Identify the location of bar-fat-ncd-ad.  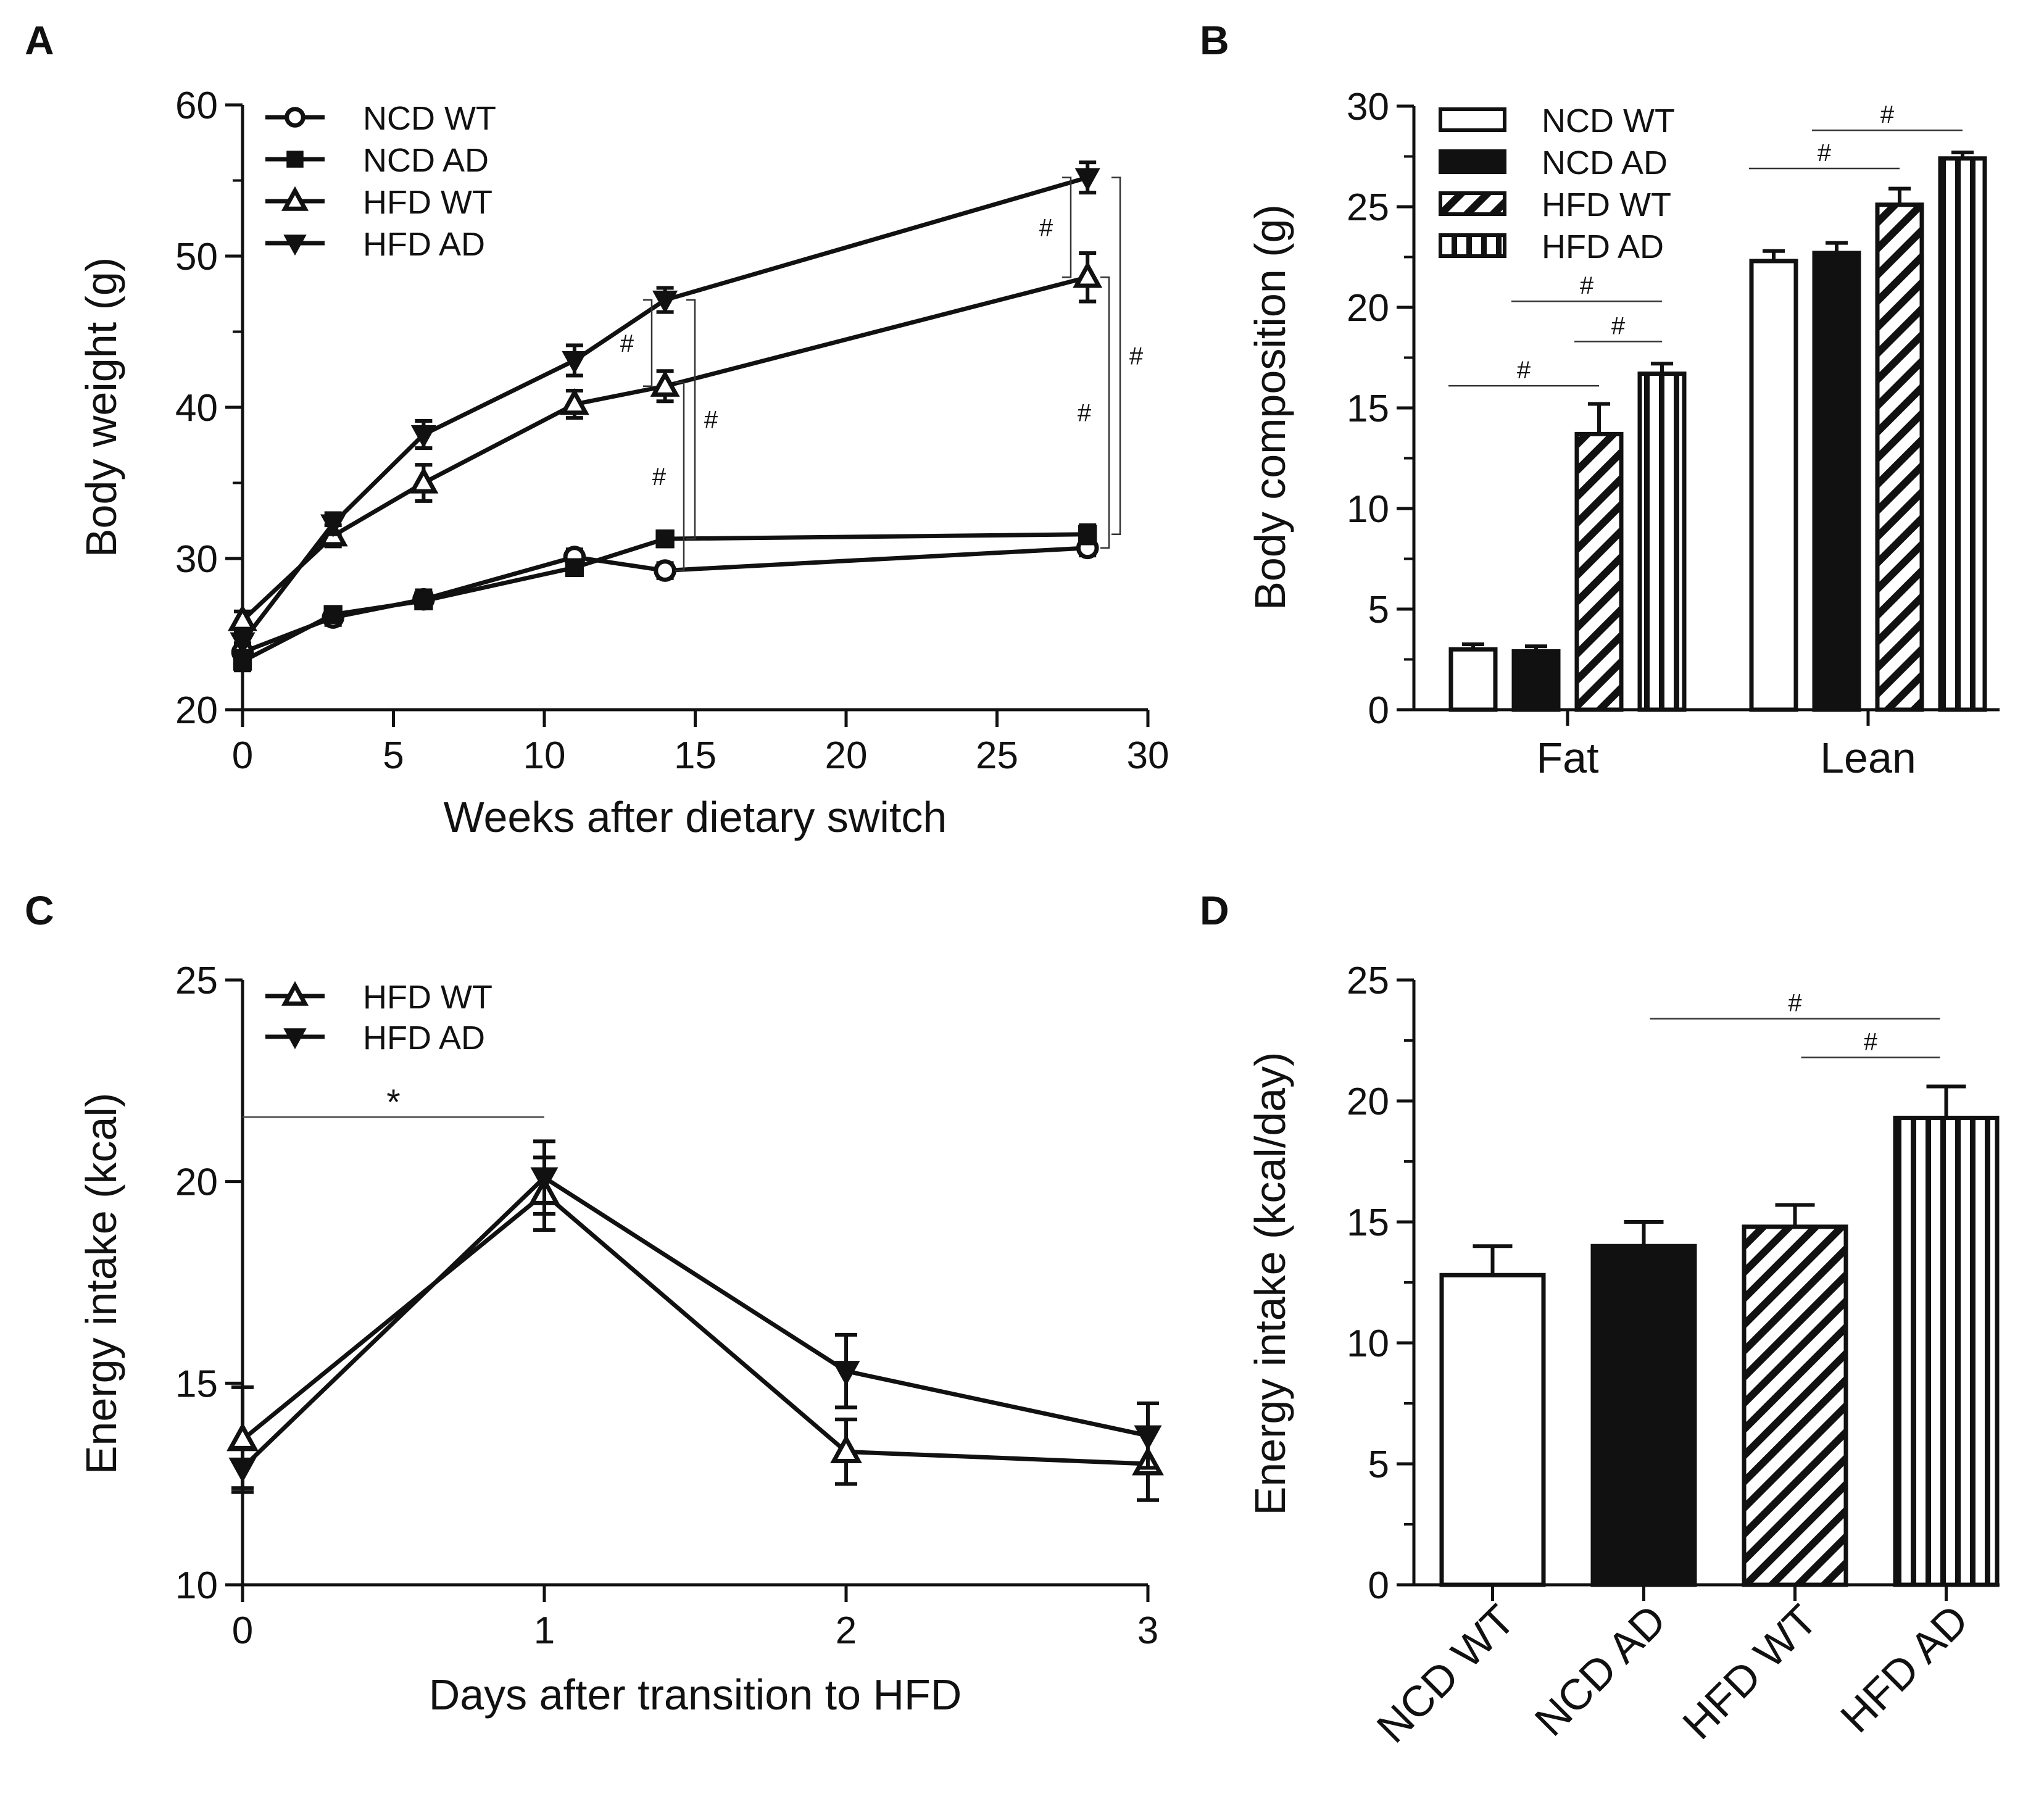
(1536, 678).